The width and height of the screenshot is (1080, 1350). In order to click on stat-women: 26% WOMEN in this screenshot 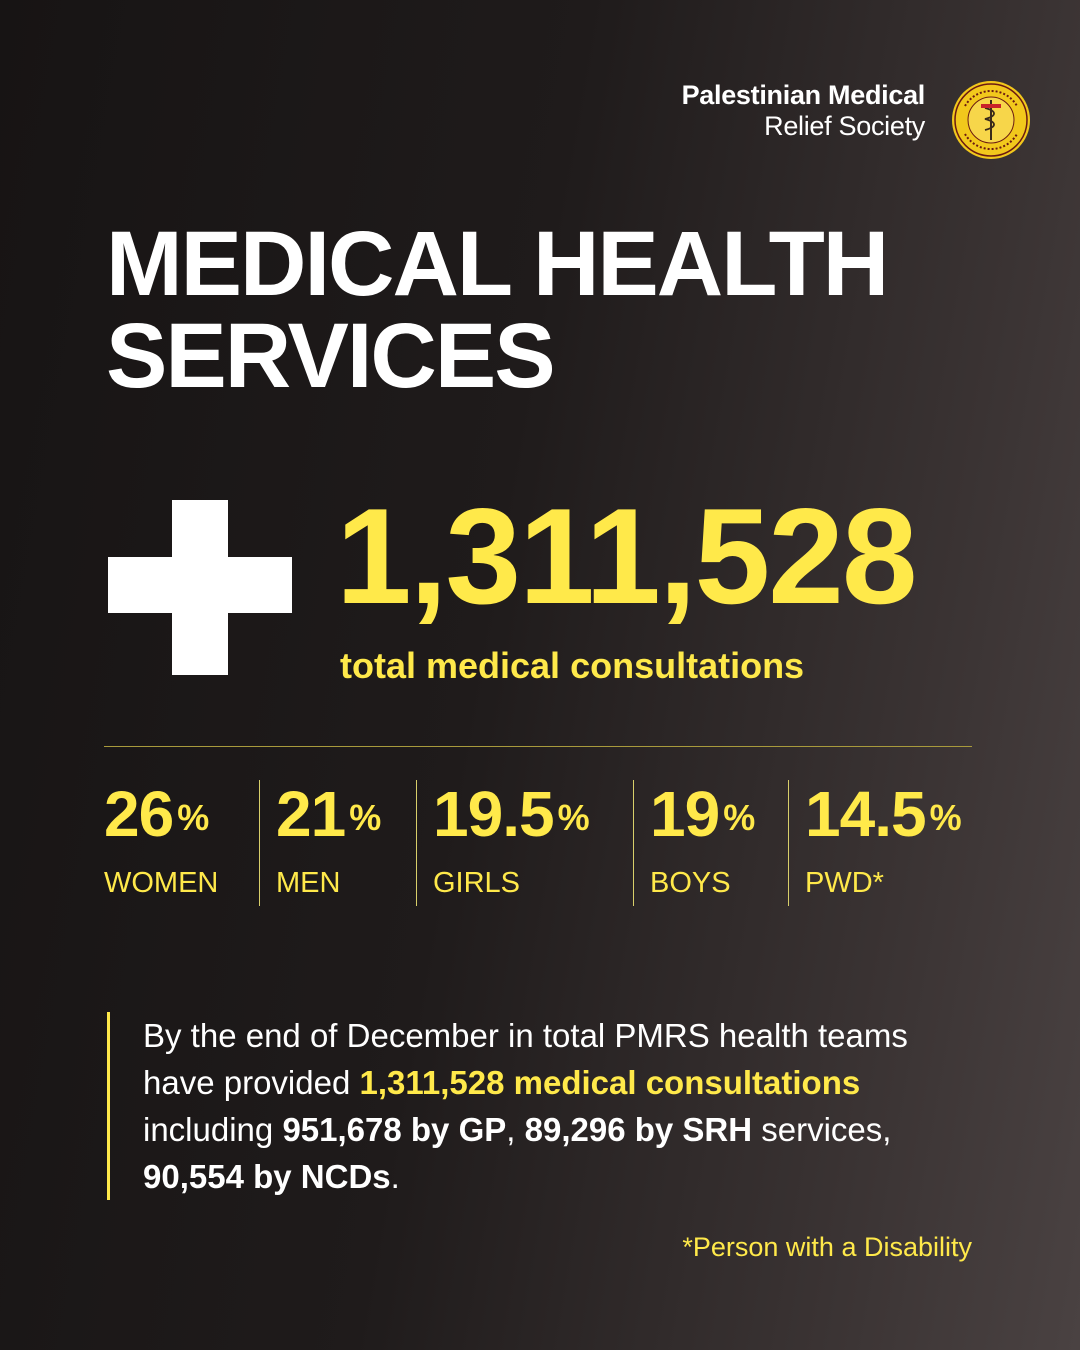, I will do `click(161, 843)`.